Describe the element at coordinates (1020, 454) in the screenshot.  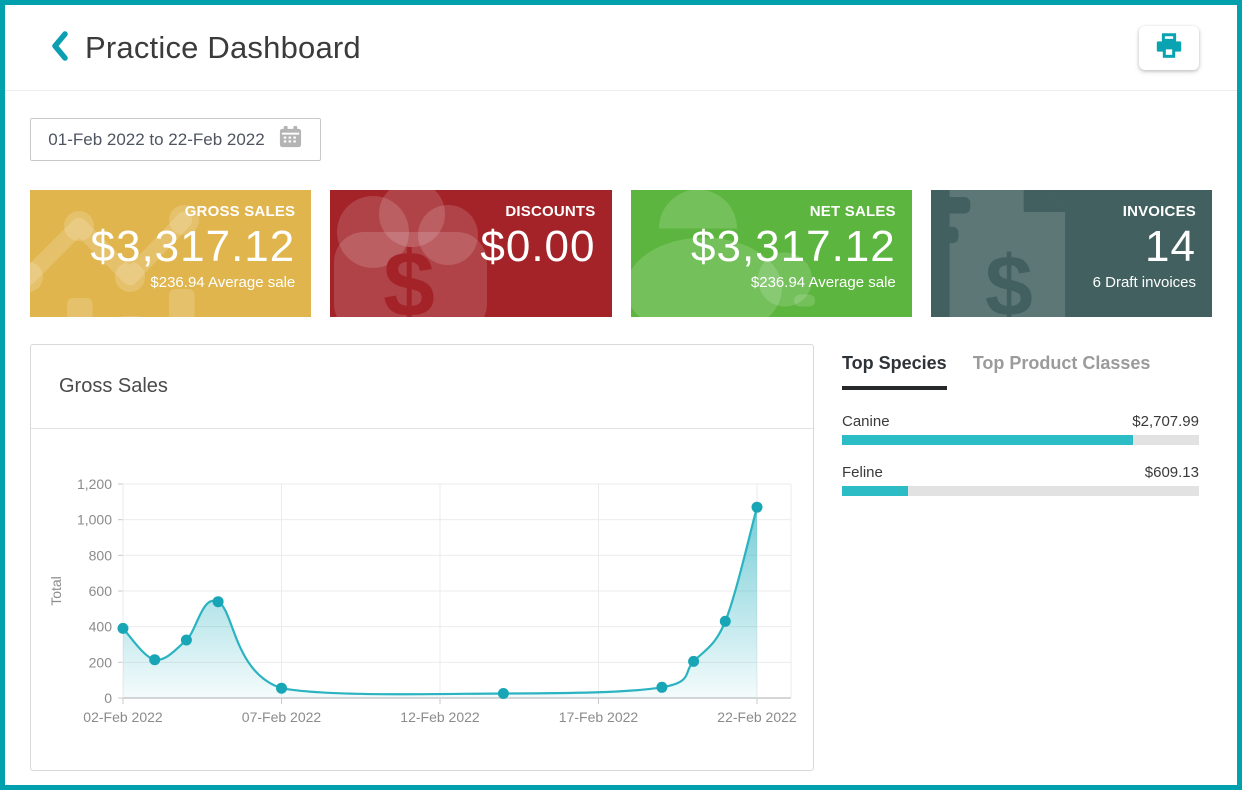
I see `species-list: Canine $2,707.99 Feline $609.13` at that location.